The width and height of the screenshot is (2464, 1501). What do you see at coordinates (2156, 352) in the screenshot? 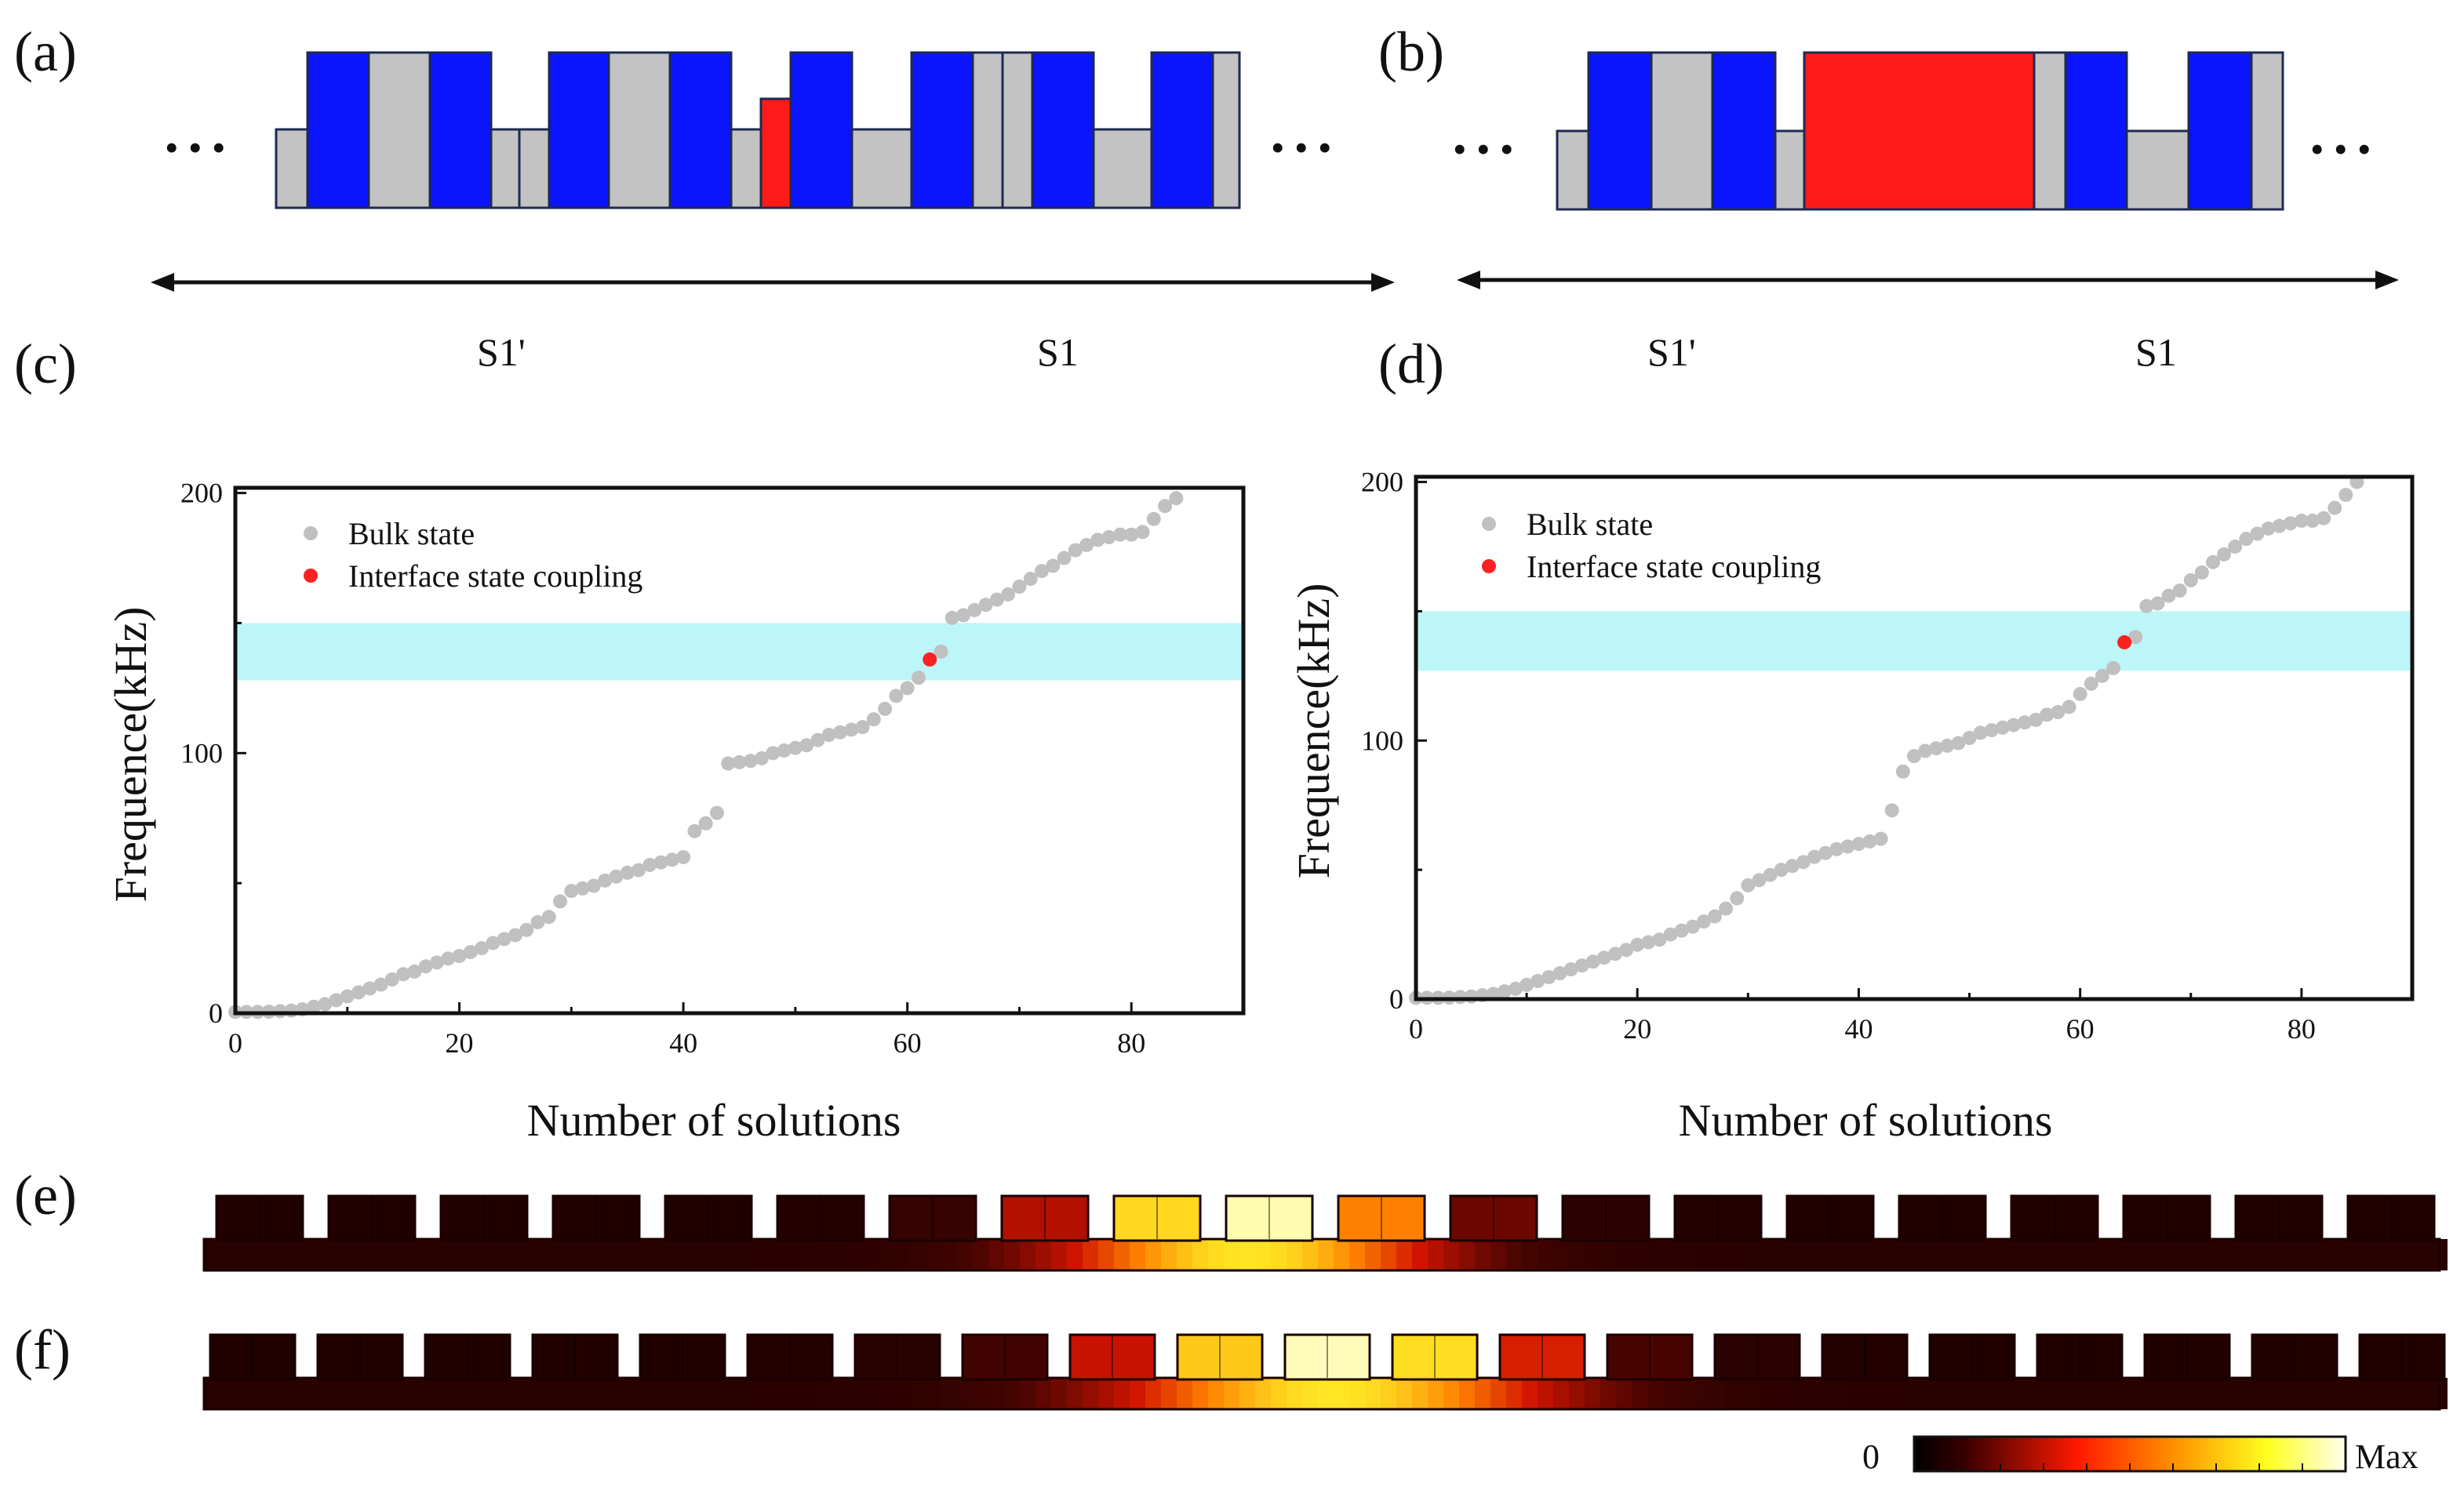
I see `region-label-b-right: S1` at bounding box center [2156, 352].